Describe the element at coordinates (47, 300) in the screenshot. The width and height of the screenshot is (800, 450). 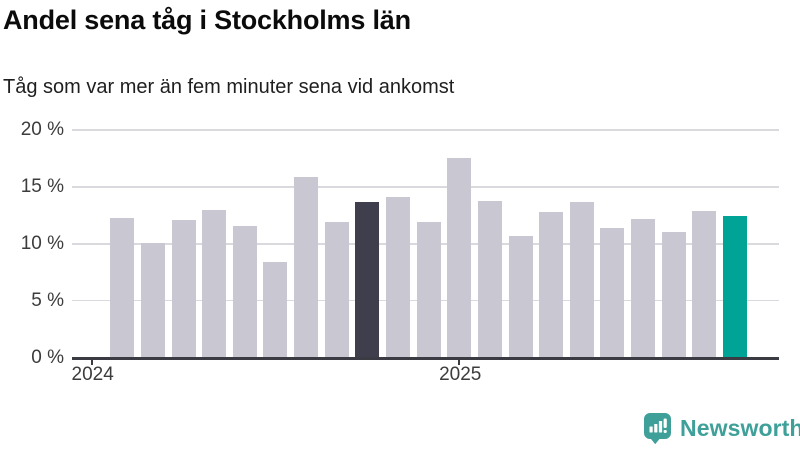
I see `y-axis-tick-label: 5 %` at that location.